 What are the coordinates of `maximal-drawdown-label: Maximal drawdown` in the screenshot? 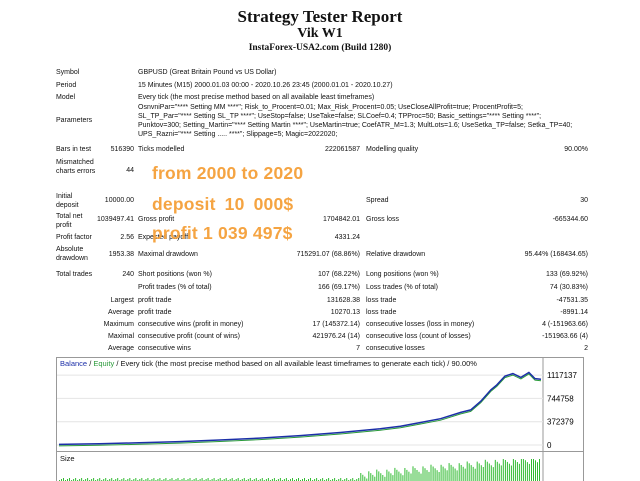 It's located at (168, 254).